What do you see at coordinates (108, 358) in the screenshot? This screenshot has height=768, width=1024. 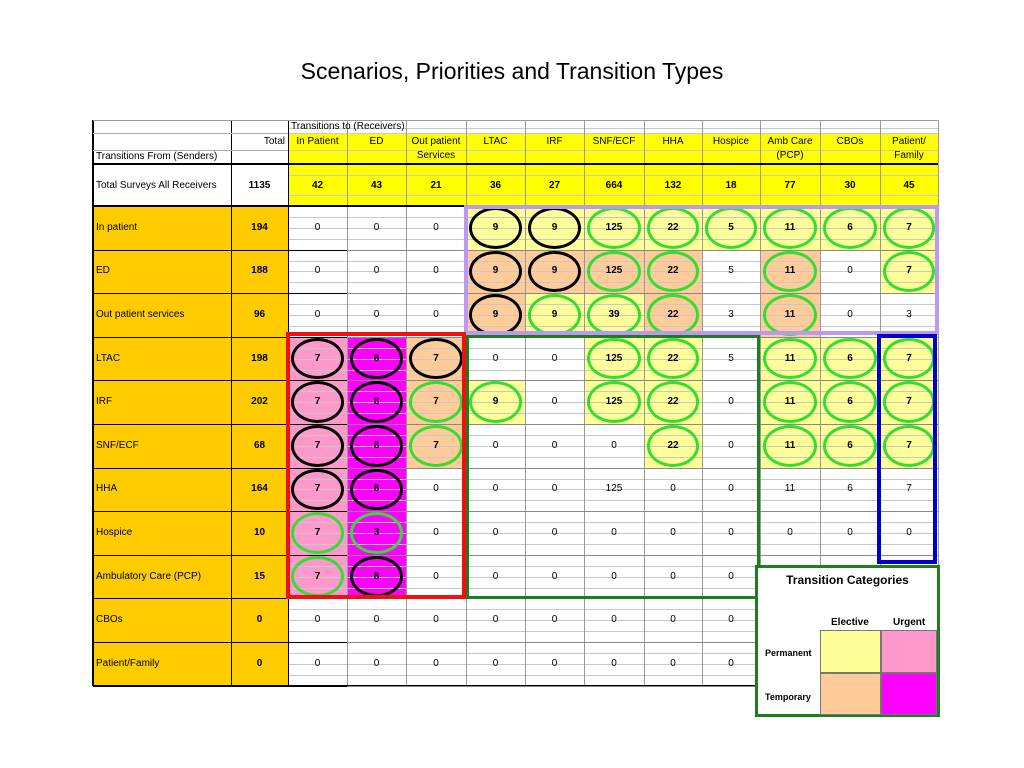 I see `sender-row-label: LTAC` at bounding box center [108, 358].